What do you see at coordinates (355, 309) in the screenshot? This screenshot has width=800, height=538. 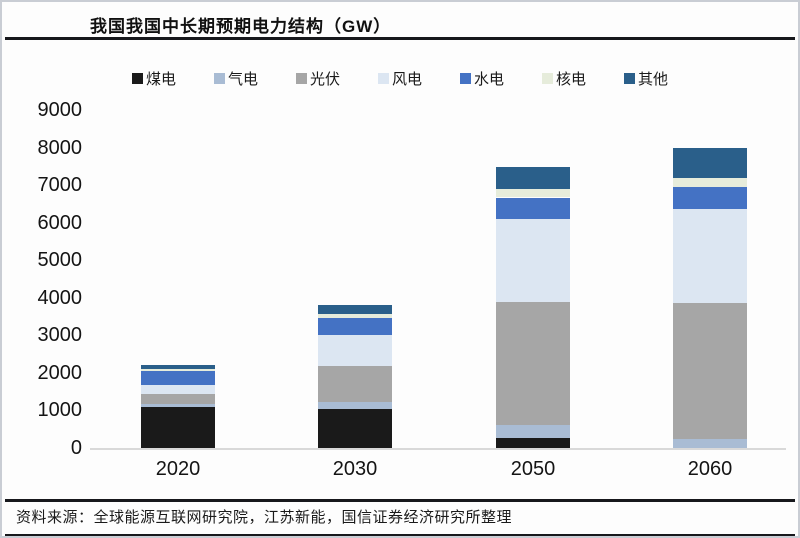 I see `bar-segment-2030-other` at bounding box center [355, 309].